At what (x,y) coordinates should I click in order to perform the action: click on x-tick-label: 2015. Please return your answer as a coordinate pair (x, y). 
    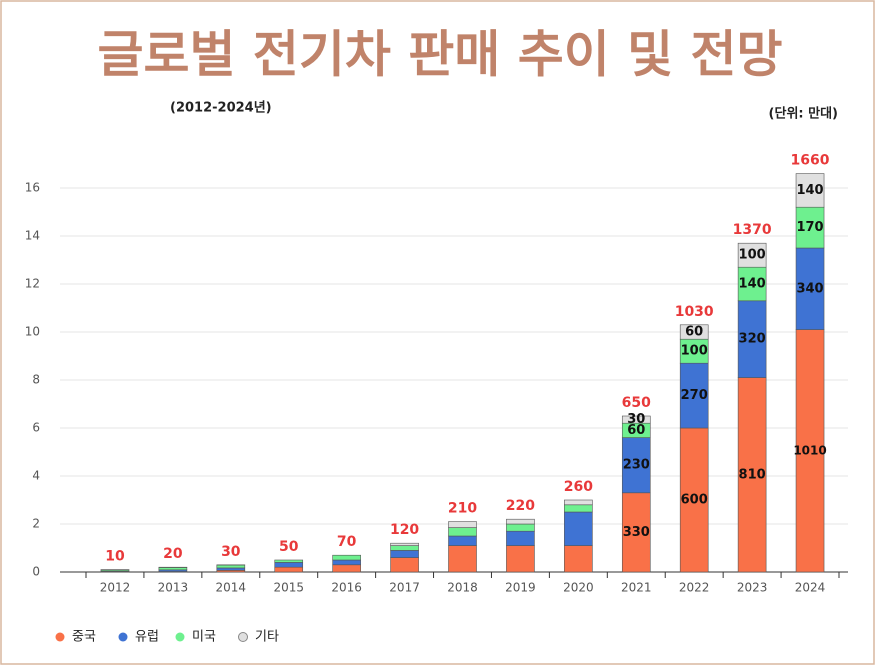
    Looking at the image, I should click on (288, 588).